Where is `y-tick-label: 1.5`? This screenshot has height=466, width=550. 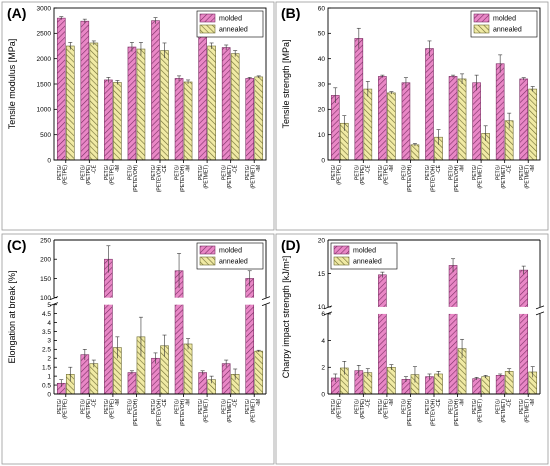 y-tick-label: 1.5 is located at coordinates (46, 368).